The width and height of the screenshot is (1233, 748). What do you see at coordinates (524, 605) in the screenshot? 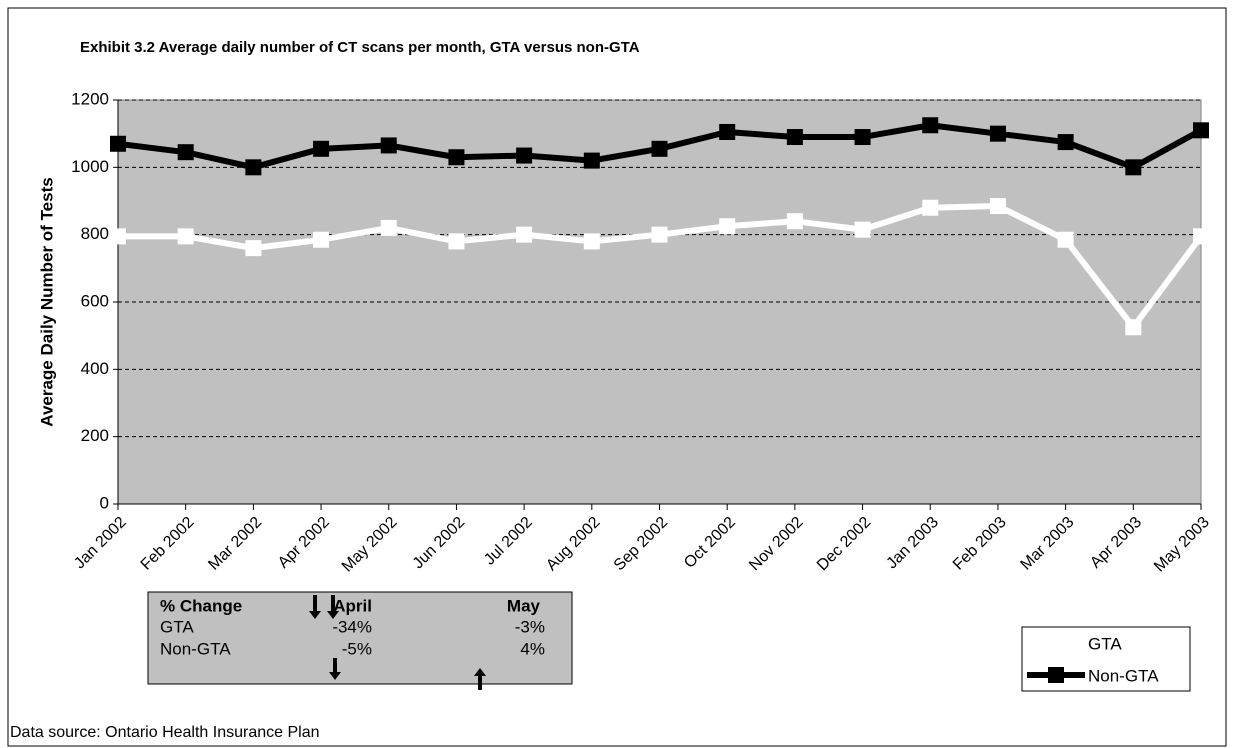
I see `table-header: May` at bounding box center [524, 605].